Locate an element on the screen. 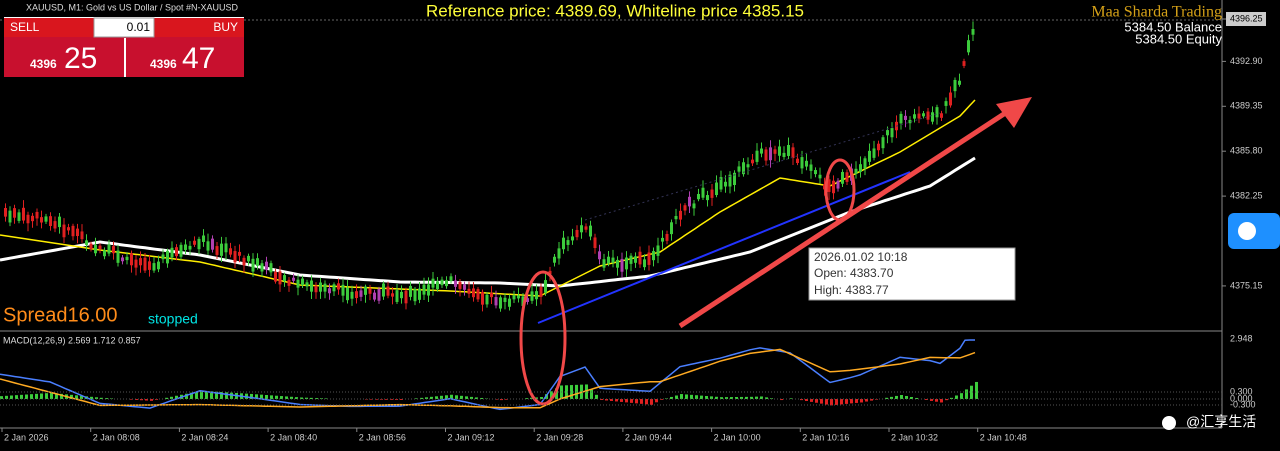 The height and width of the screenshot is (451, 1280). time-tick-label: 2 Jan 08:08 is located at coordinates (116, 437).